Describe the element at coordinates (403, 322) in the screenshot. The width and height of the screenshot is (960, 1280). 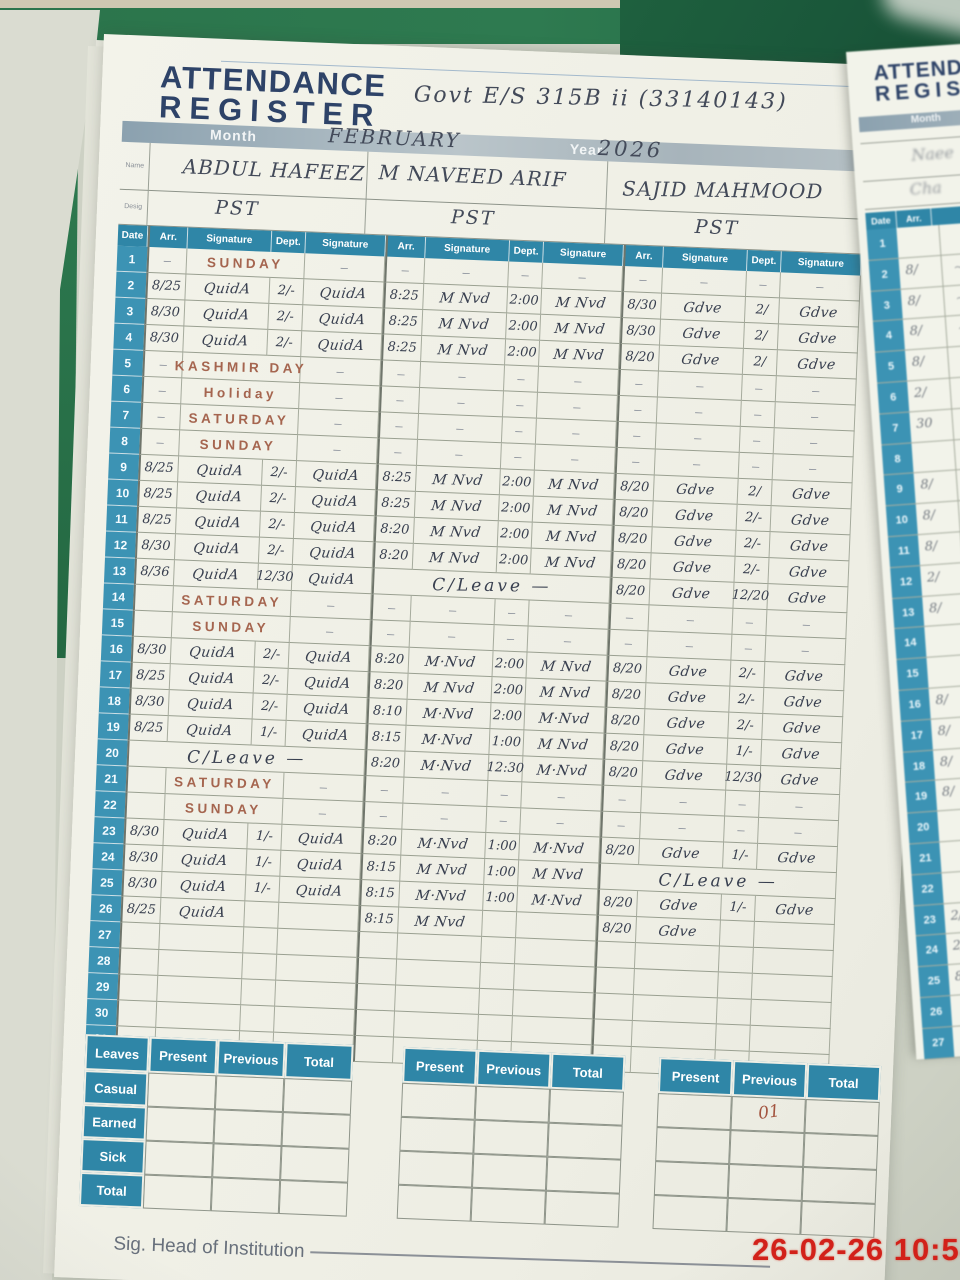
I see `table-cell: 8:25` at that location.